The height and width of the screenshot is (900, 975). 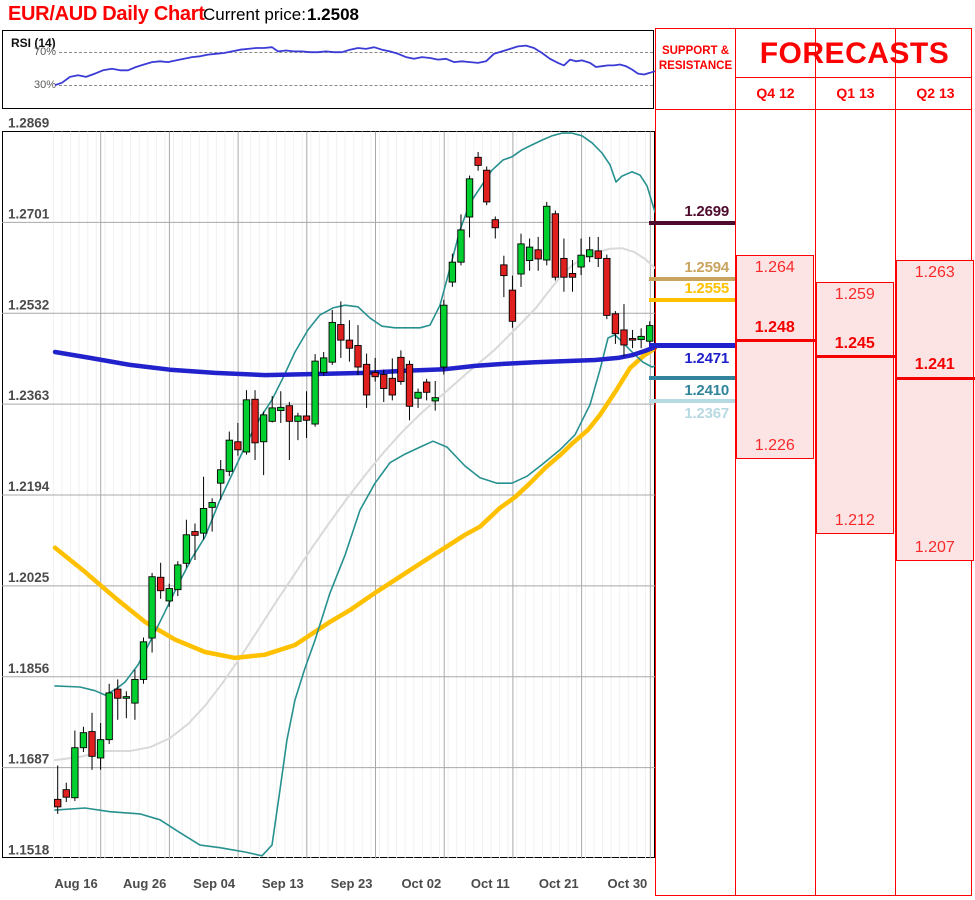 What do you see at coordinates (774, 267) in the screenshot?
I see `forecast-high-value: 1.264` at bounding box center [774, 267].